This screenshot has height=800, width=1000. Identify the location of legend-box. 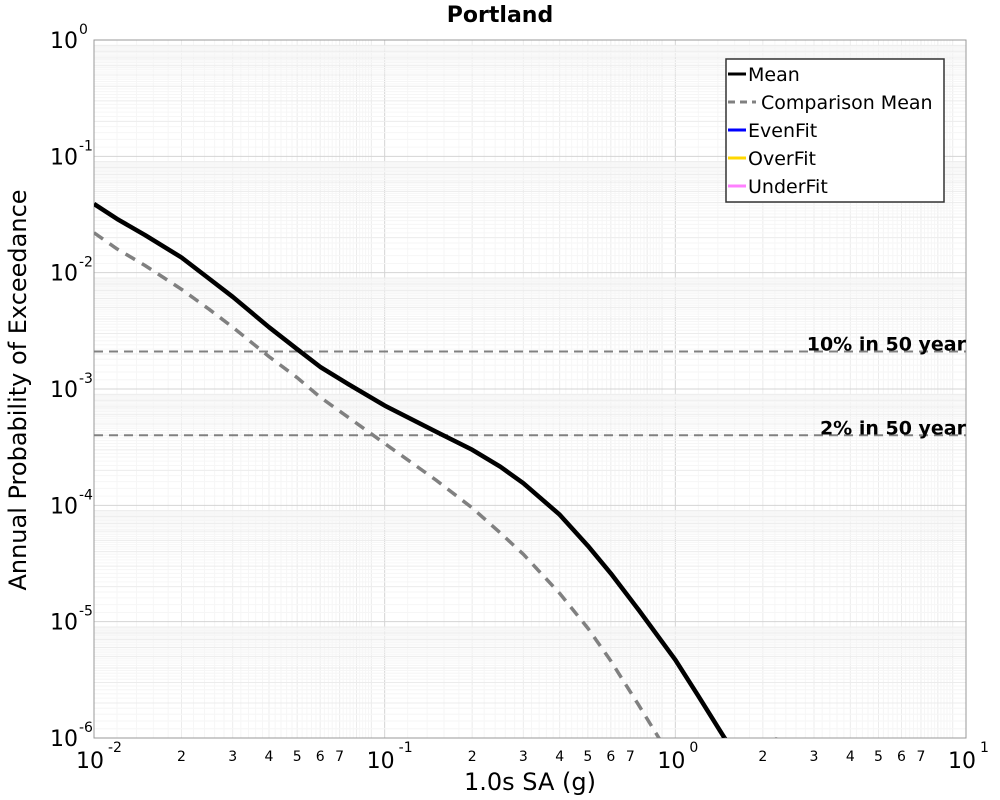
(835, 130).